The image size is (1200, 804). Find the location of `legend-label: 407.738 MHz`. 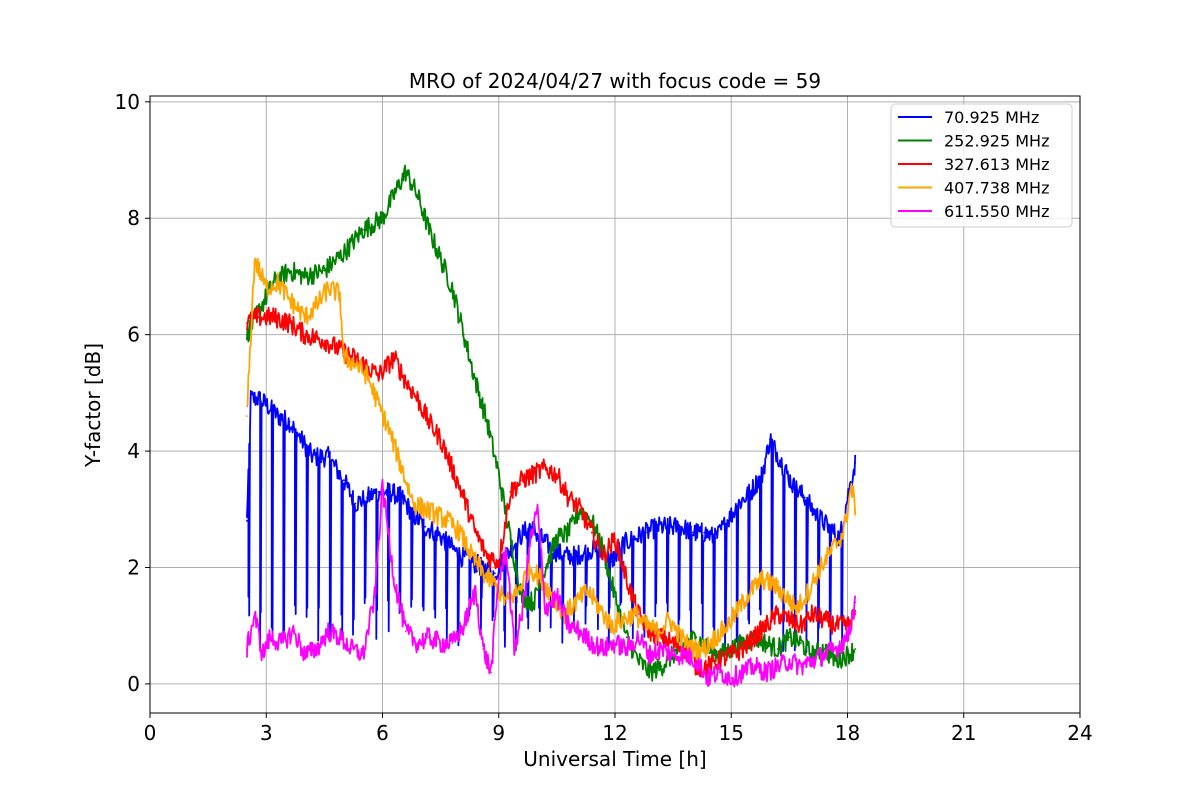

legend-label: 407.738 MHz is located at coordinates (996, 188).